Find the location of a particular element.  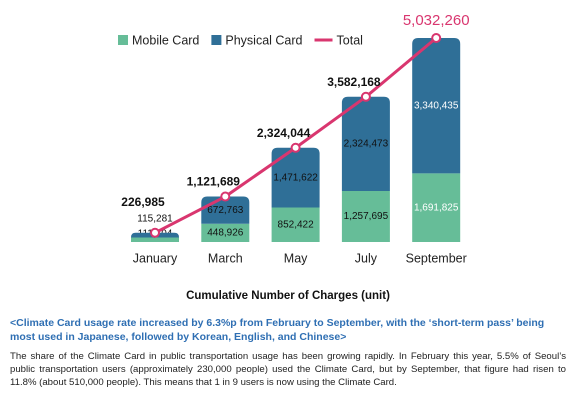

x-tick-label: September is located at coordinates (436, 258).